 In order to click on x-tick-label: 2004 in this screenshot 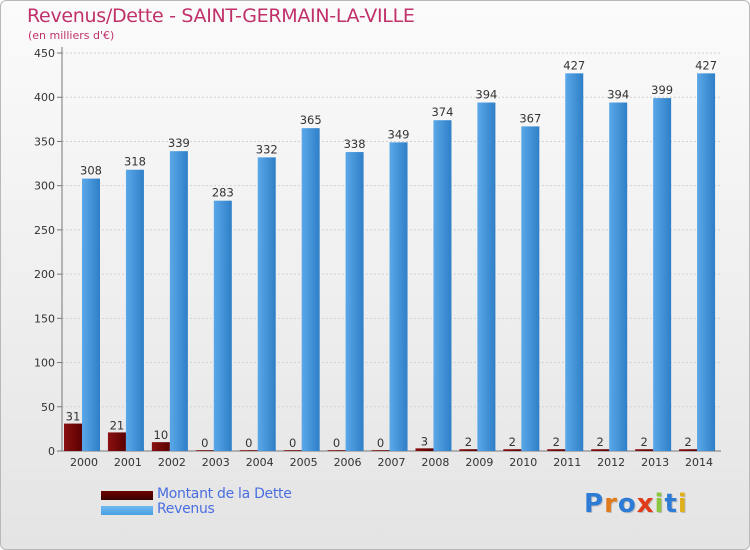, I will do `click(260, 462)`.